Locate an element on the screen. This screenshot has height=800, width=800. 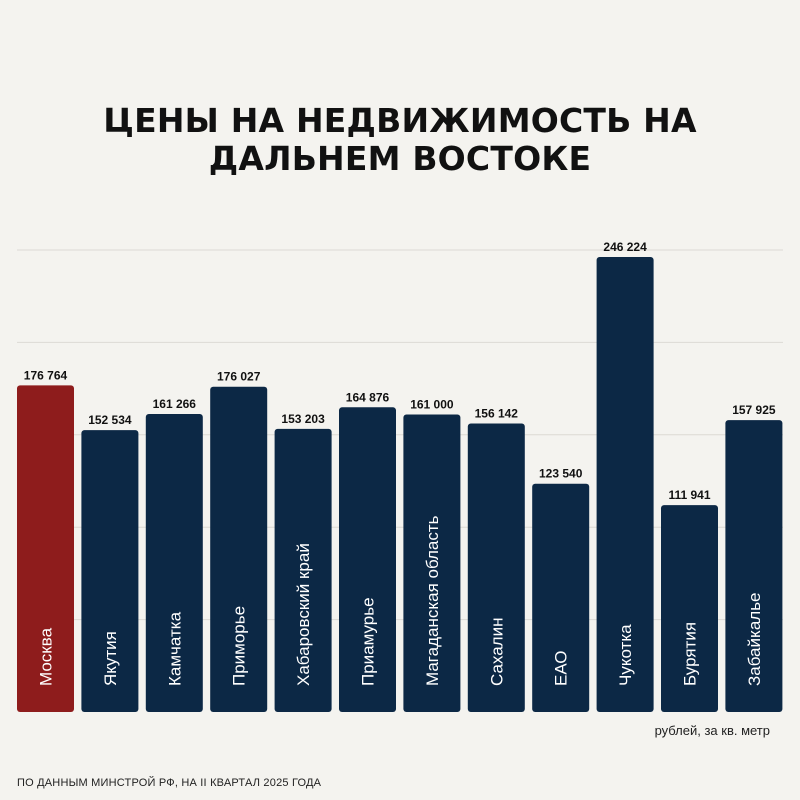
category-label: Якутия is located at coordinates (110, 658).